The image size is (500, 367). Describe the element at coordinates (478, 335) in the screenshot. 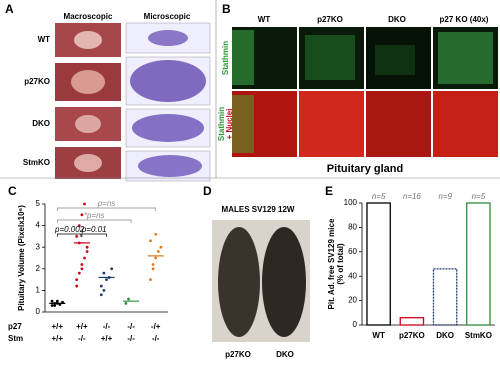

I see `x-tick-label: StmKO` at that location.